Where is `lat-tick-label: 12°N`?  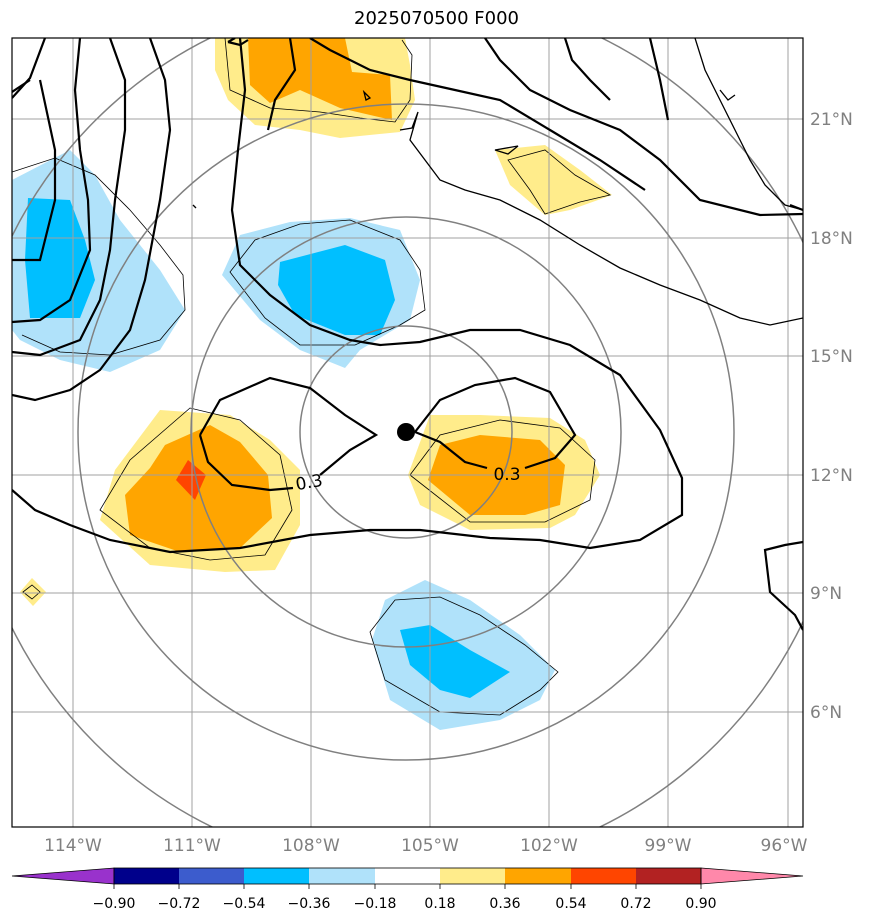
lat-tick-label: 12°N is located at coordinates (831, 476).